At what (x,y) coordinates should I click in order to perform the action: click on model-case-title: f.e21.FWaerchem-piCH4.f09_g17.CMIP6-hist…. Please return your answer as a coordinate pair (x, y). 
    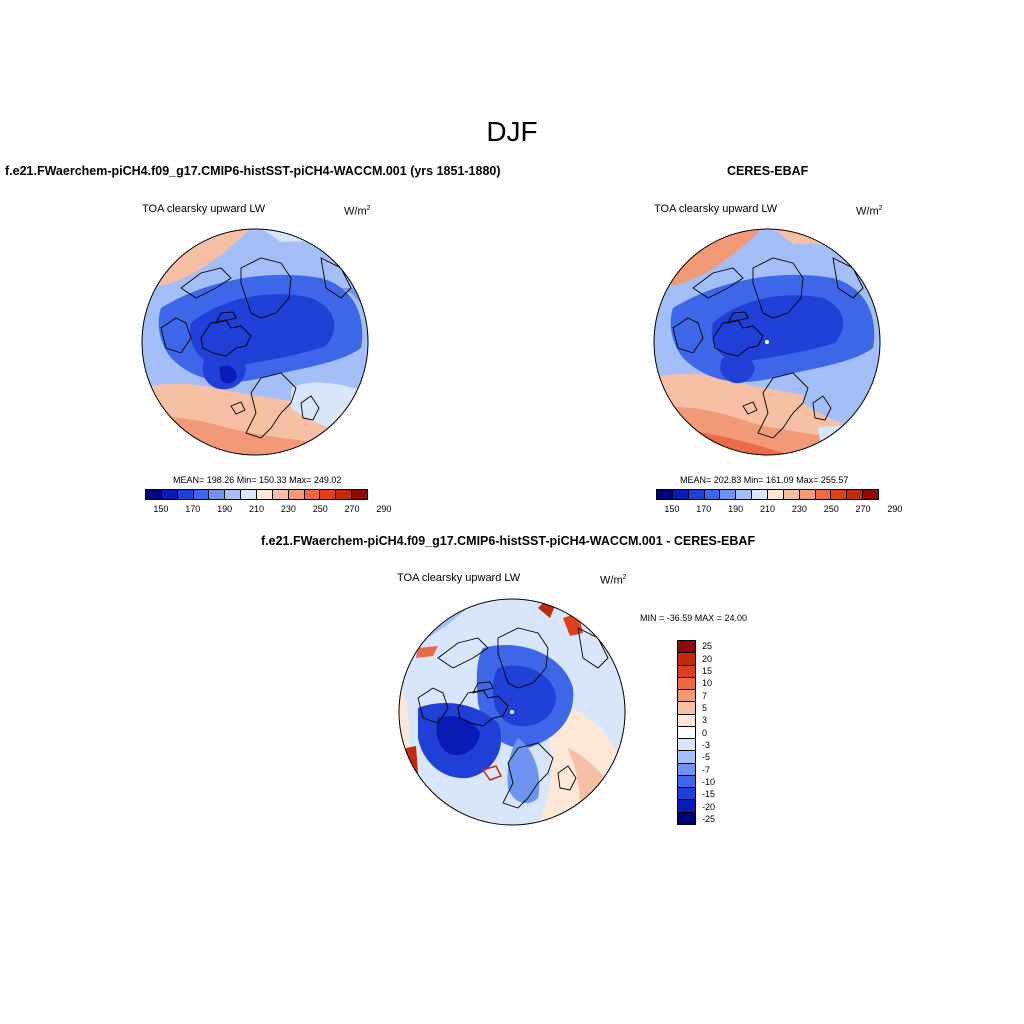
    Looking at the image, I should click on (253, 171).